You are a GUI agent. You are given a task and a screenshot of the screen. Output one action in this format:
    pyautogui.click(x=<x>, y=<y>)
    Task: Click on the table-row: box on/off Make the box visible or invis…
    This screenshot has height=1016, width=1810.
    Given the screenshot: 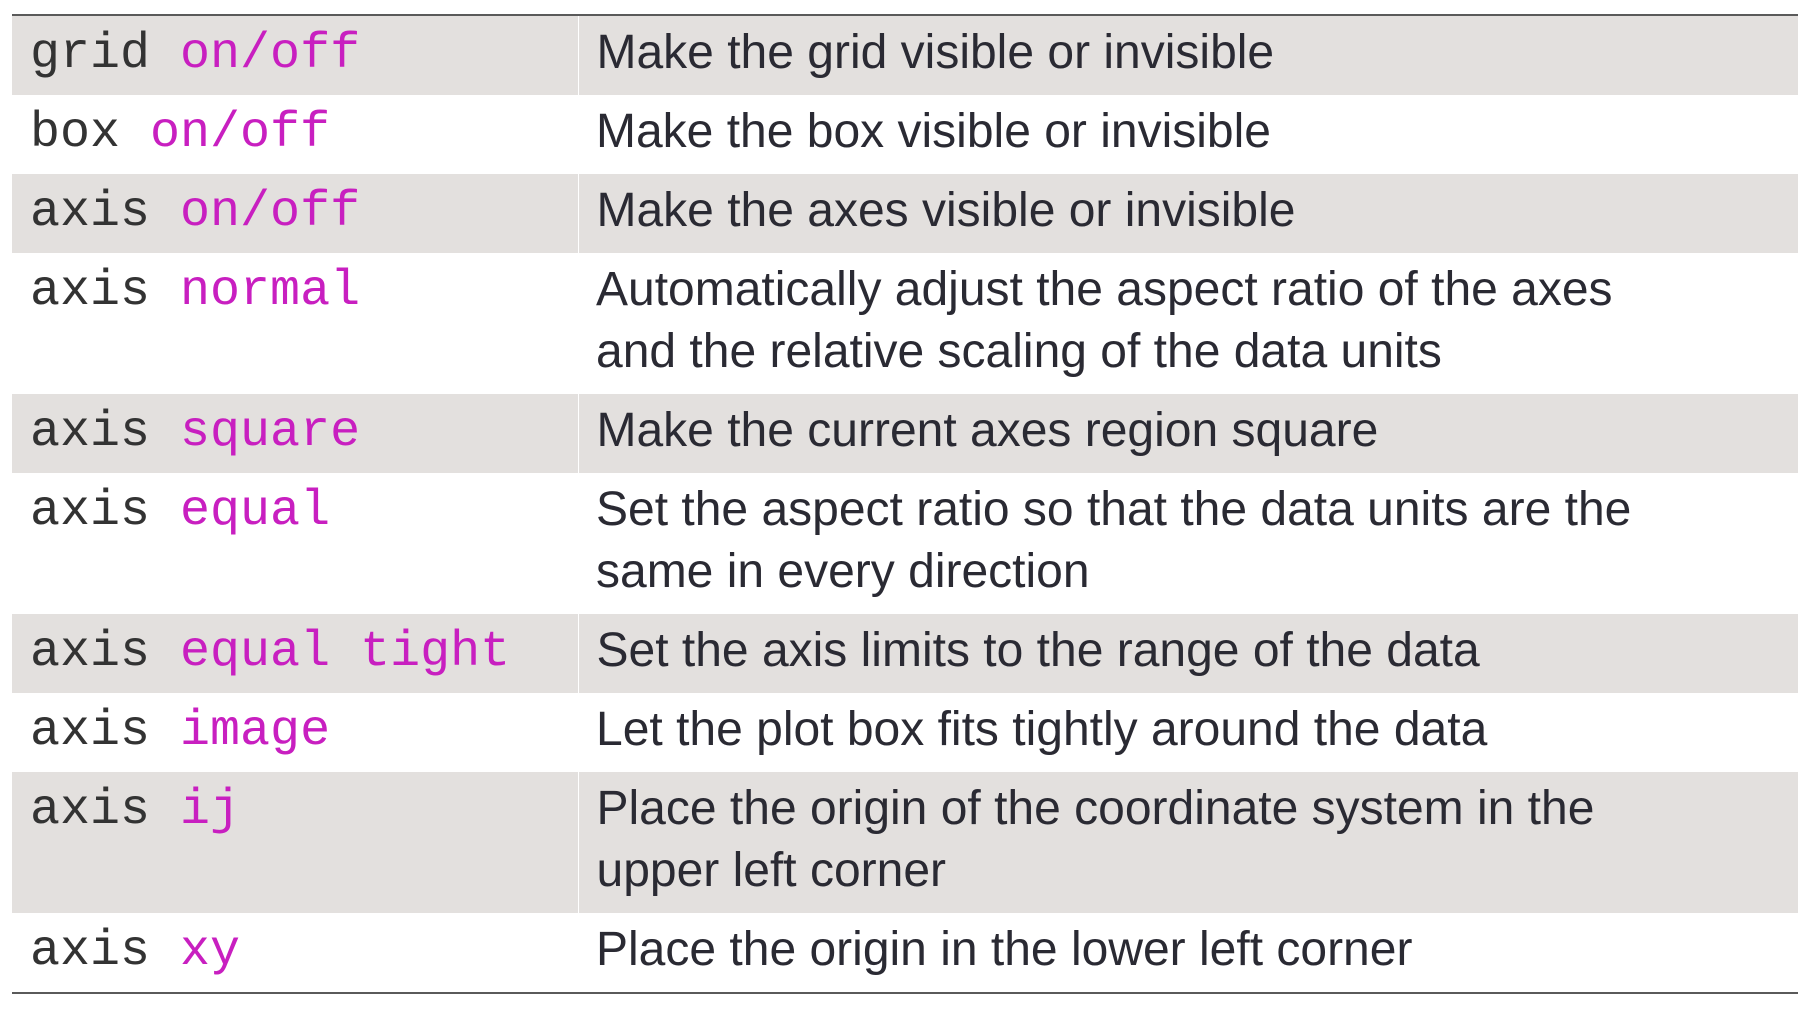 What is the action you would take?
    pyautogui.click(x=905, y=134)
    